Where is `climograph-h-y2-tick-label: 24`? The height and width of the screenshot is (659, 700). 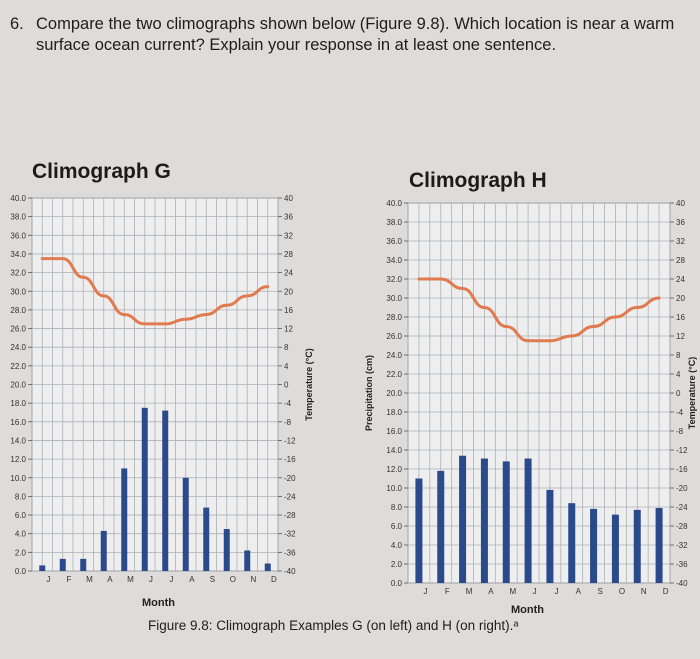
climograph-h-y2-tick-label: 24 is located at coordinates (680, 279).